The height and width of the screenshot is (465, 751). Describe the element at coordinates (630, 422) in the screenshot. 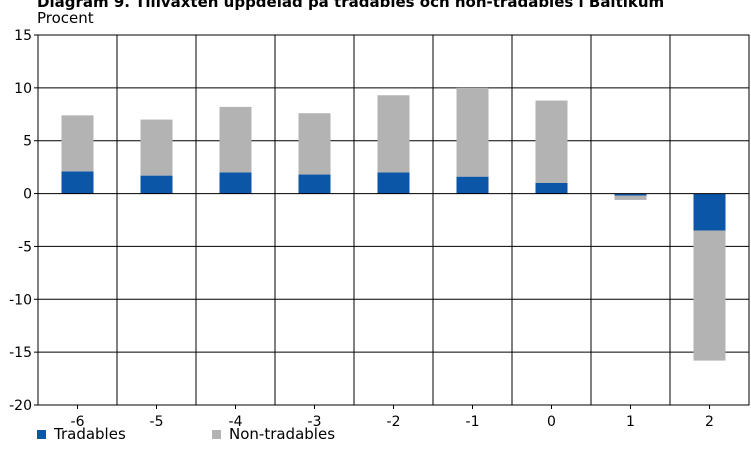

I see `x-tick-label: 1` at that location.